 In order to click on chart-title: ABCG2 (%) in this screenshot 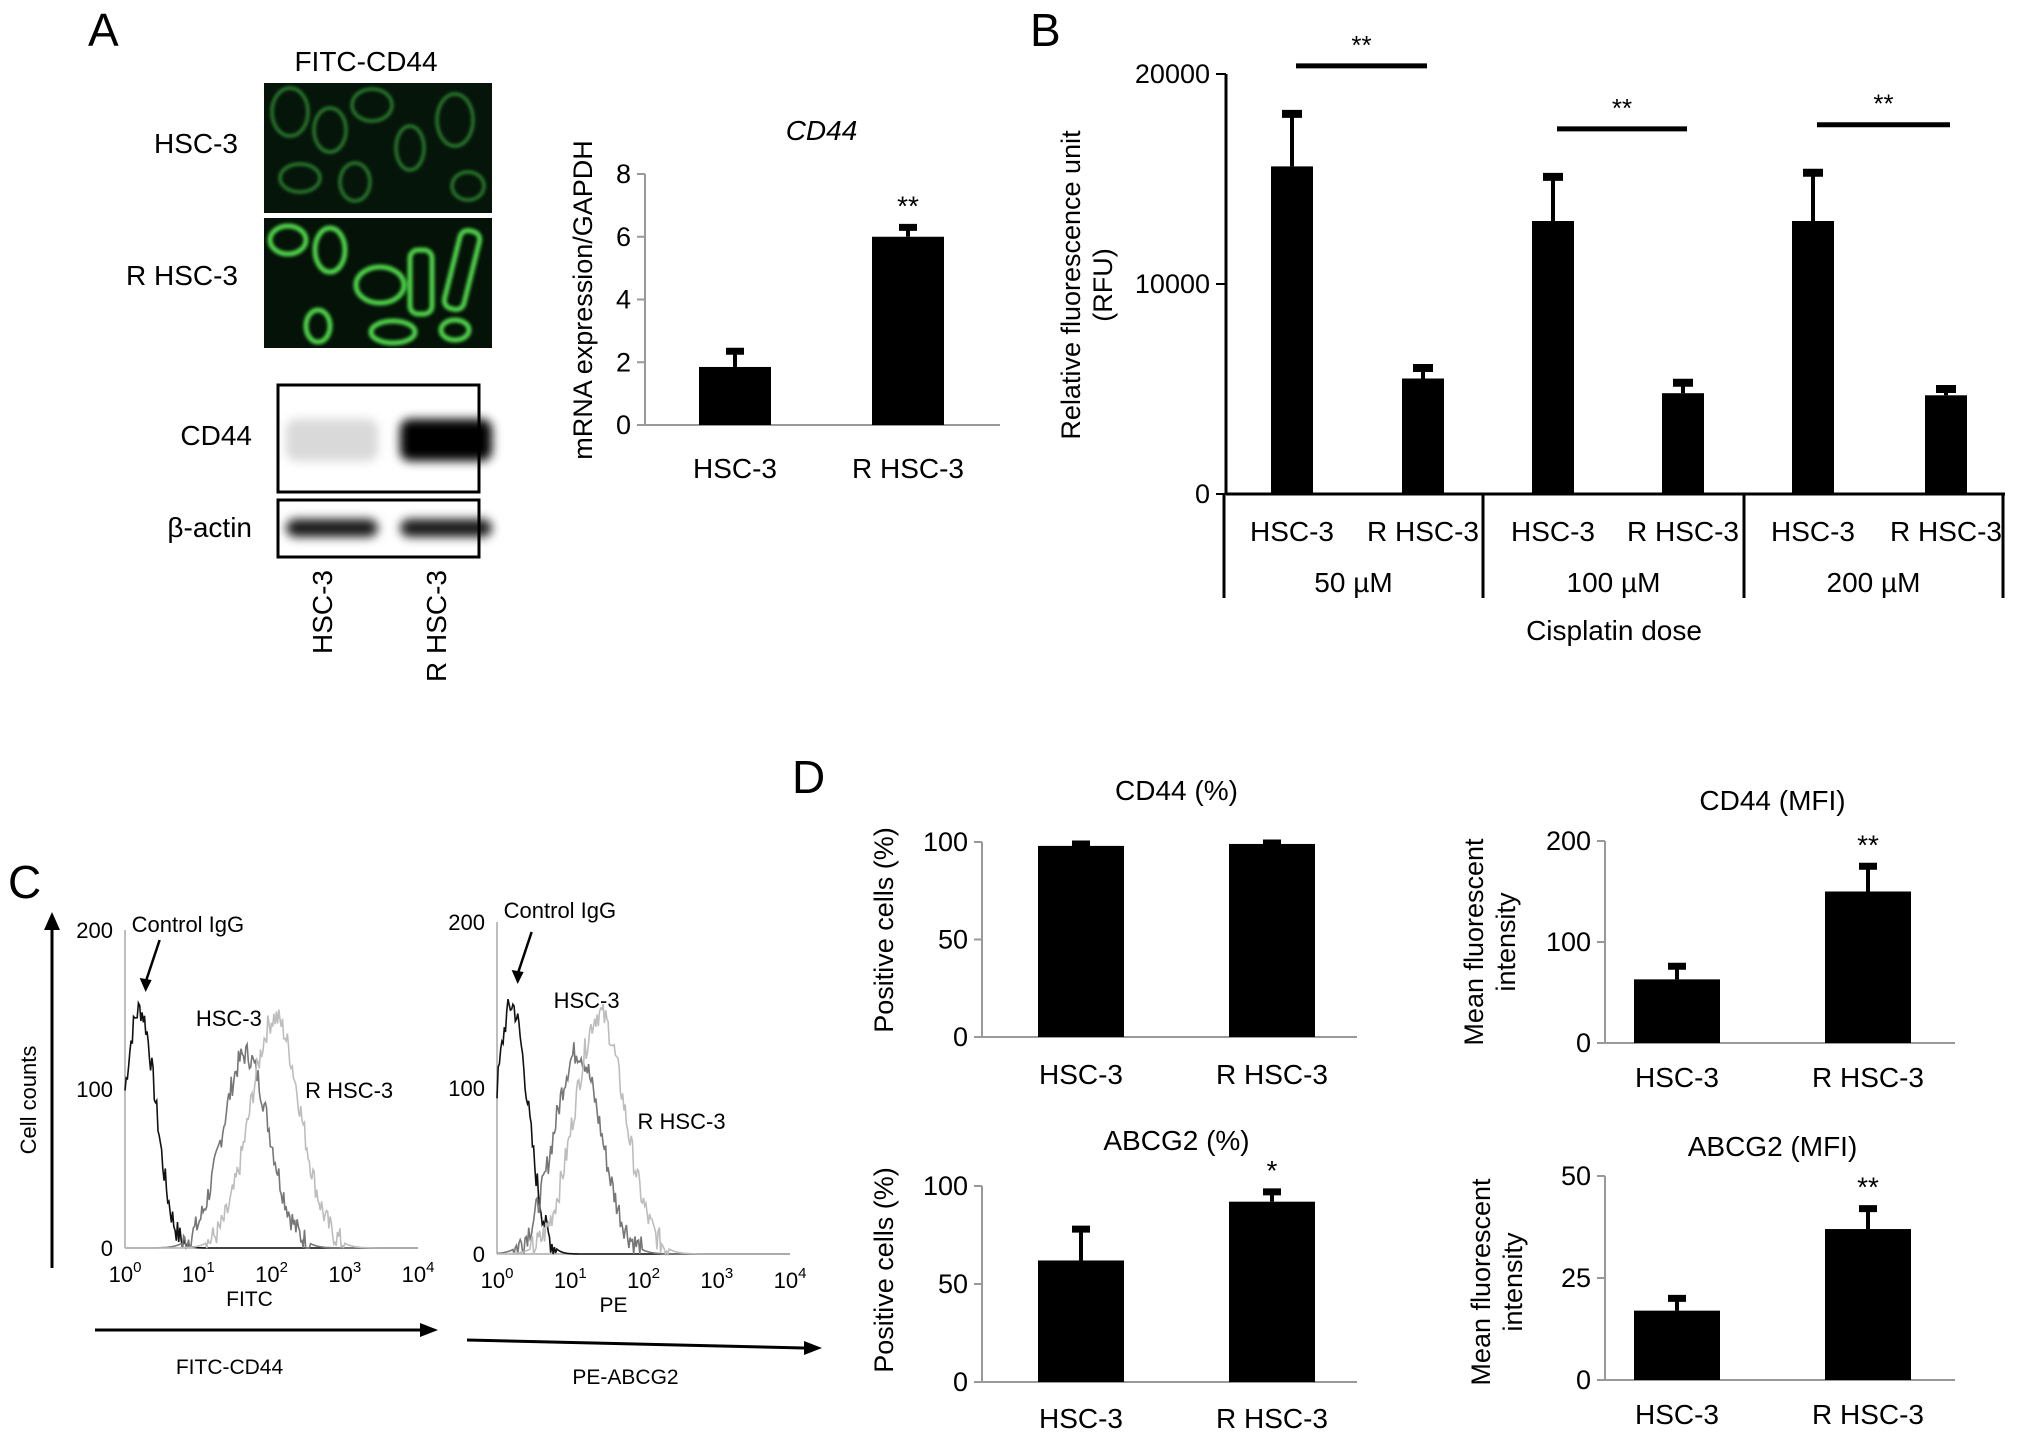, I will do `click(1176, 1140)`.